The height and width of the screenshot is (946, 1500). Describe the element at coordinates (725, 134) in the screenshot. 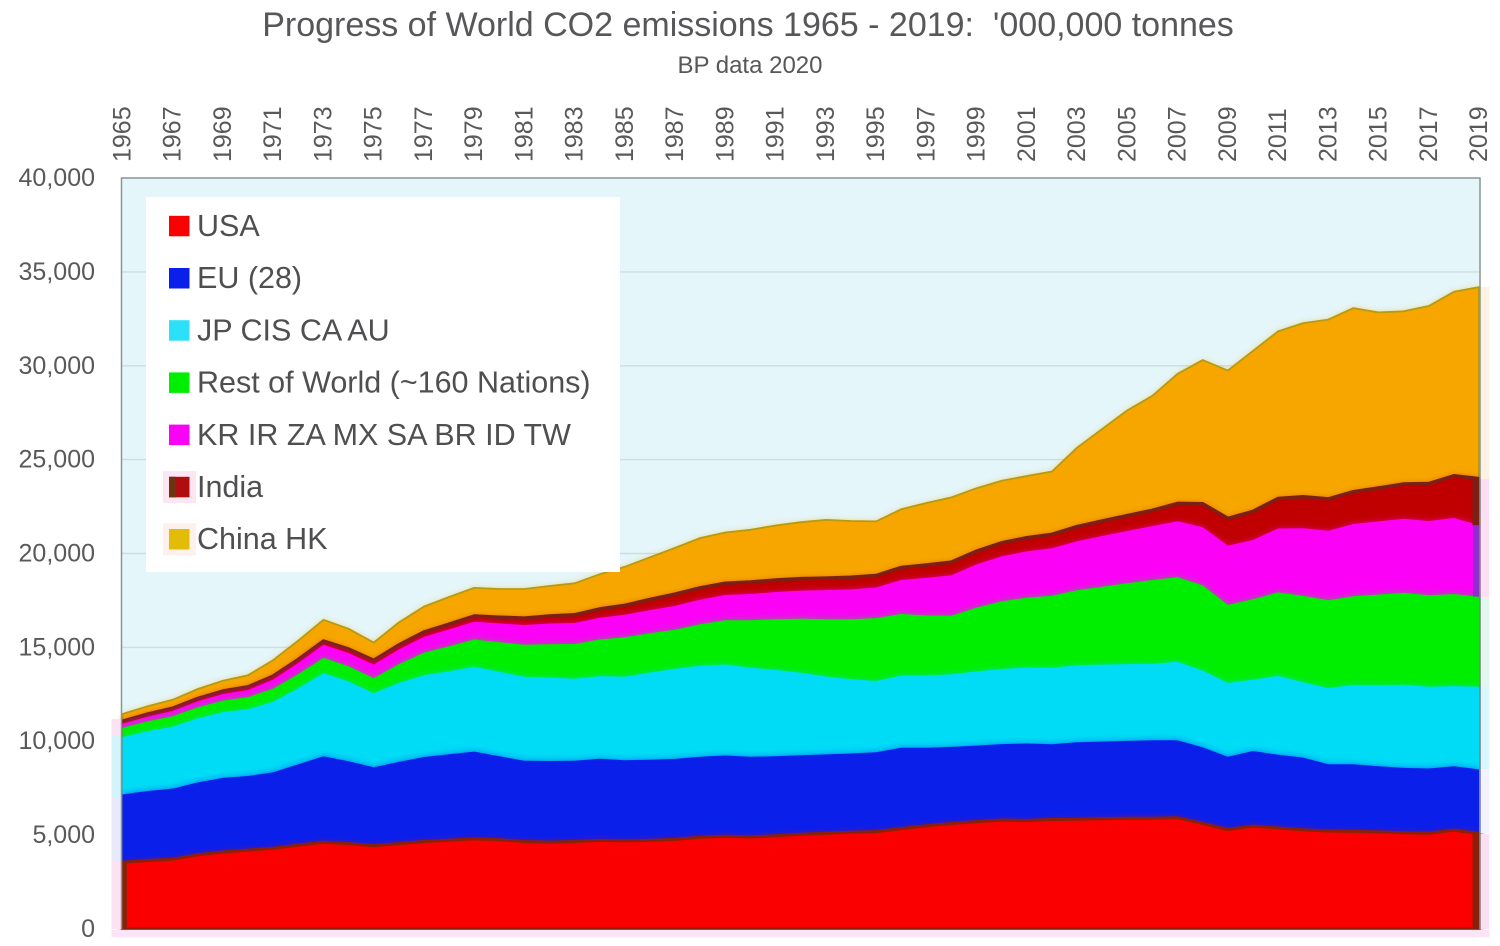

I see `svg-text: 1989` at that location.